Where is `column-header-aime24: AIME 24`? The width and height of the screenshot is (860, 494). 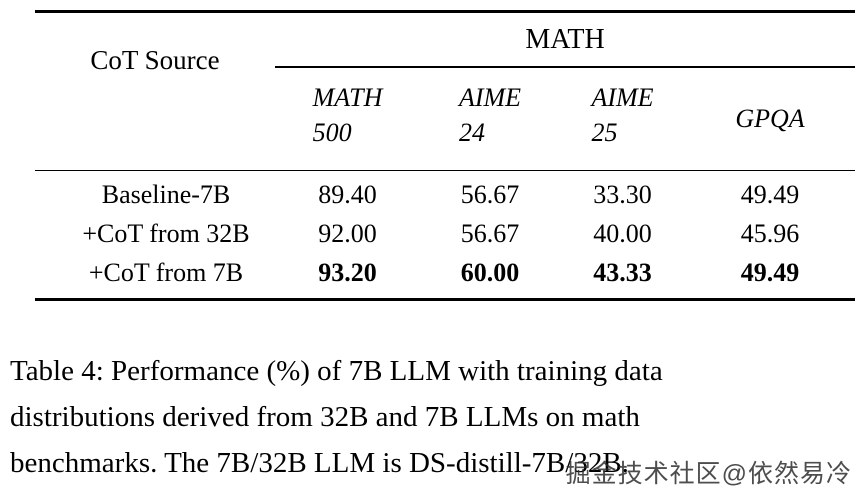 column-header-aime24: AIME 24 is located at coordinates (490, 119).